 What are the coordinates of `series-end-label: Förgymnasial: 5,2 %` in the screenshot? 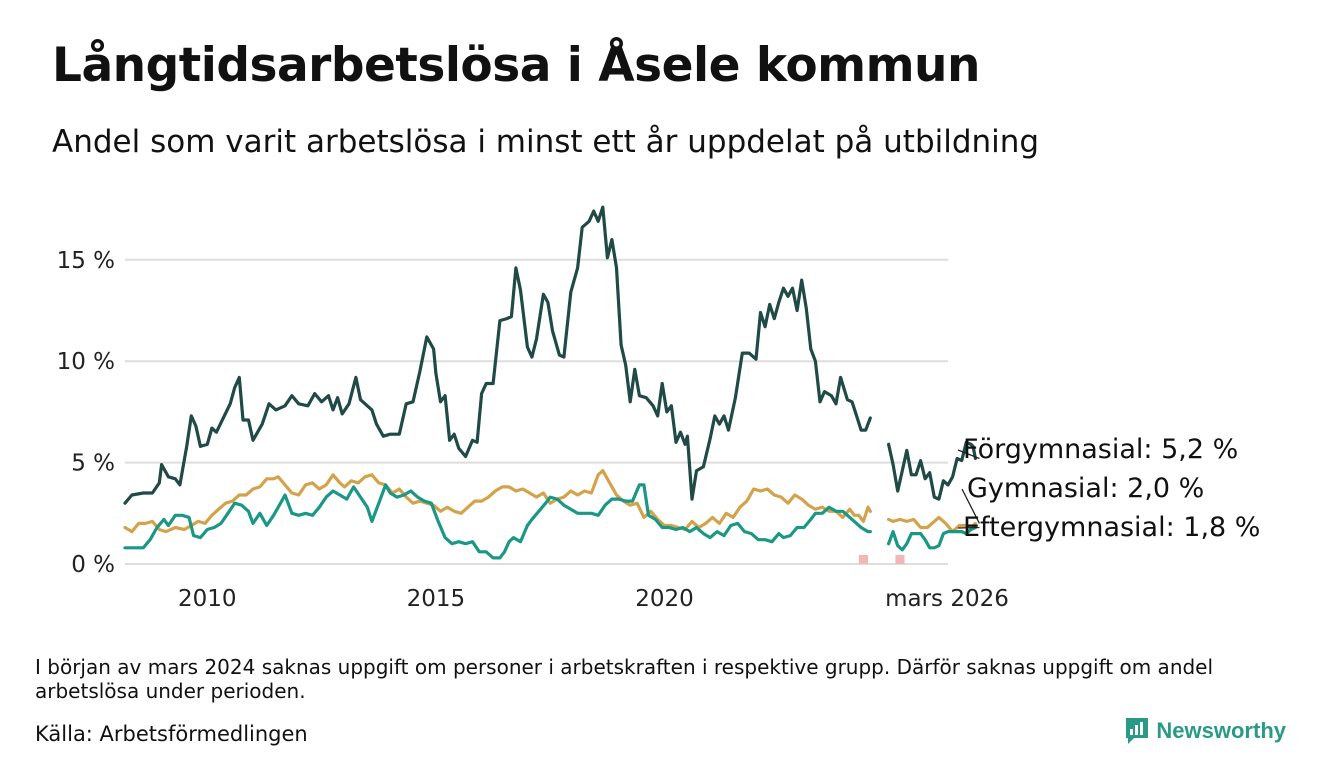 It's located at (1100, 449).